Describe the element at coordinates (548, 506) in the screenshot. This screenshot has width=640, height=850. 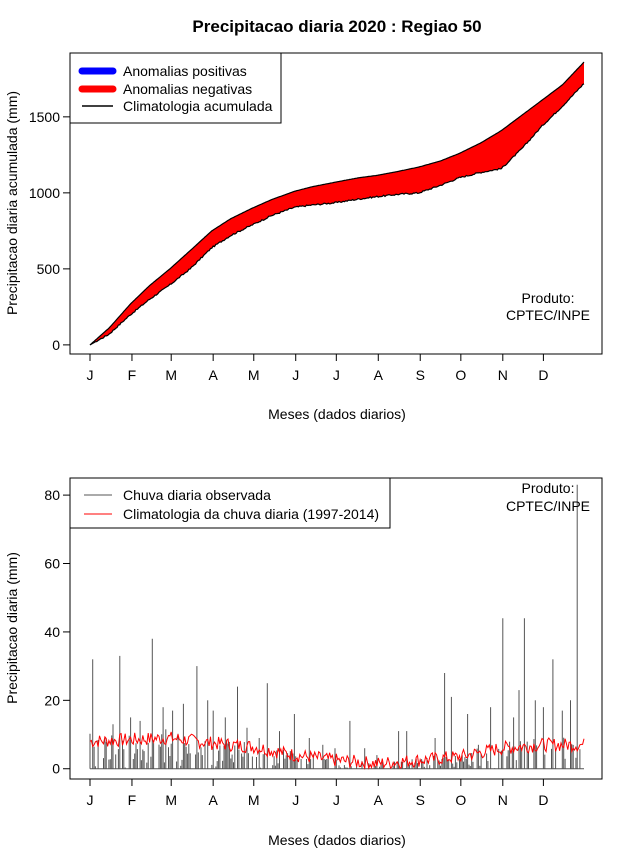
I see `bottom-product-line2: CPTEC/INPE` at that location.